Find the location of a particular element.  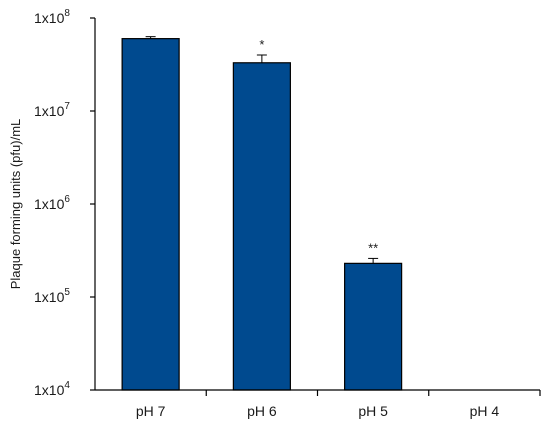

significance-marker: * is located at coordinates (261, 44).